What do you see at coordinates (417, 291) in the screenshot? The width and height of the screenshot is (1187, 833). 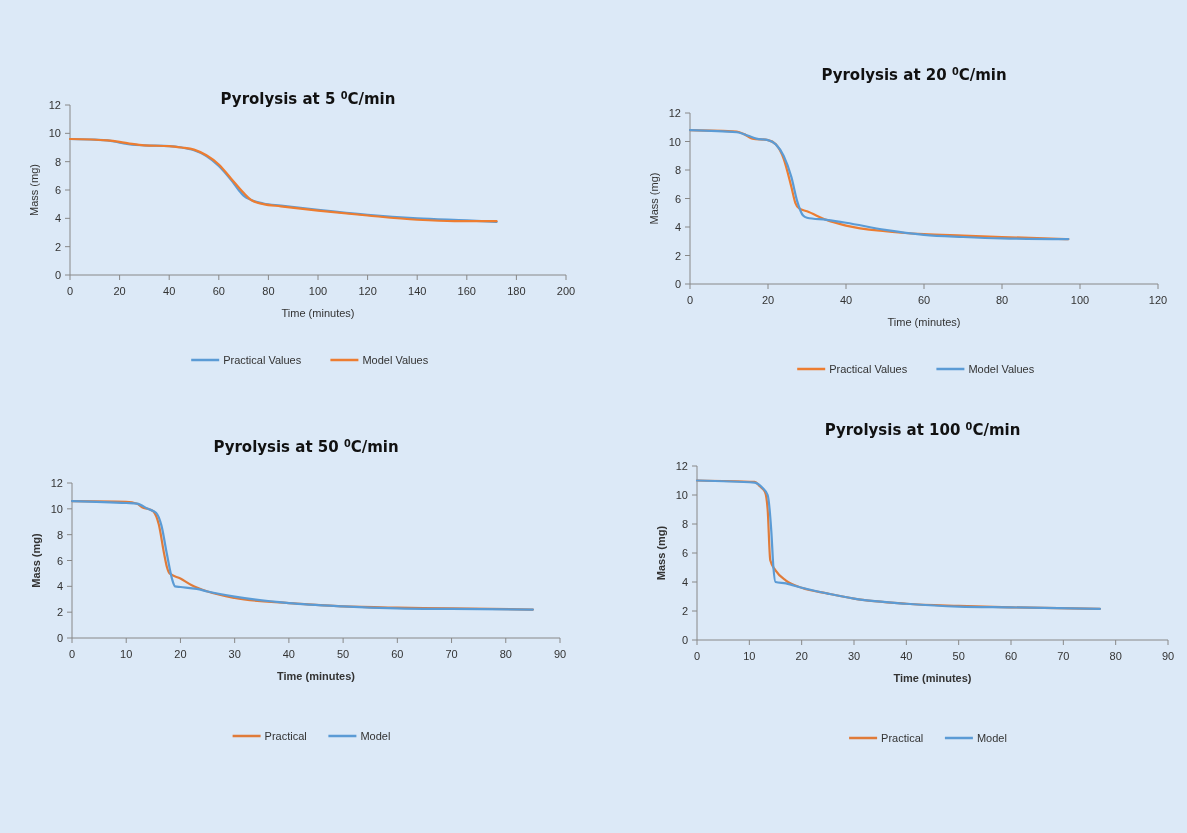 I see `x-tick-label: 140` at bounding box center [417, 291].